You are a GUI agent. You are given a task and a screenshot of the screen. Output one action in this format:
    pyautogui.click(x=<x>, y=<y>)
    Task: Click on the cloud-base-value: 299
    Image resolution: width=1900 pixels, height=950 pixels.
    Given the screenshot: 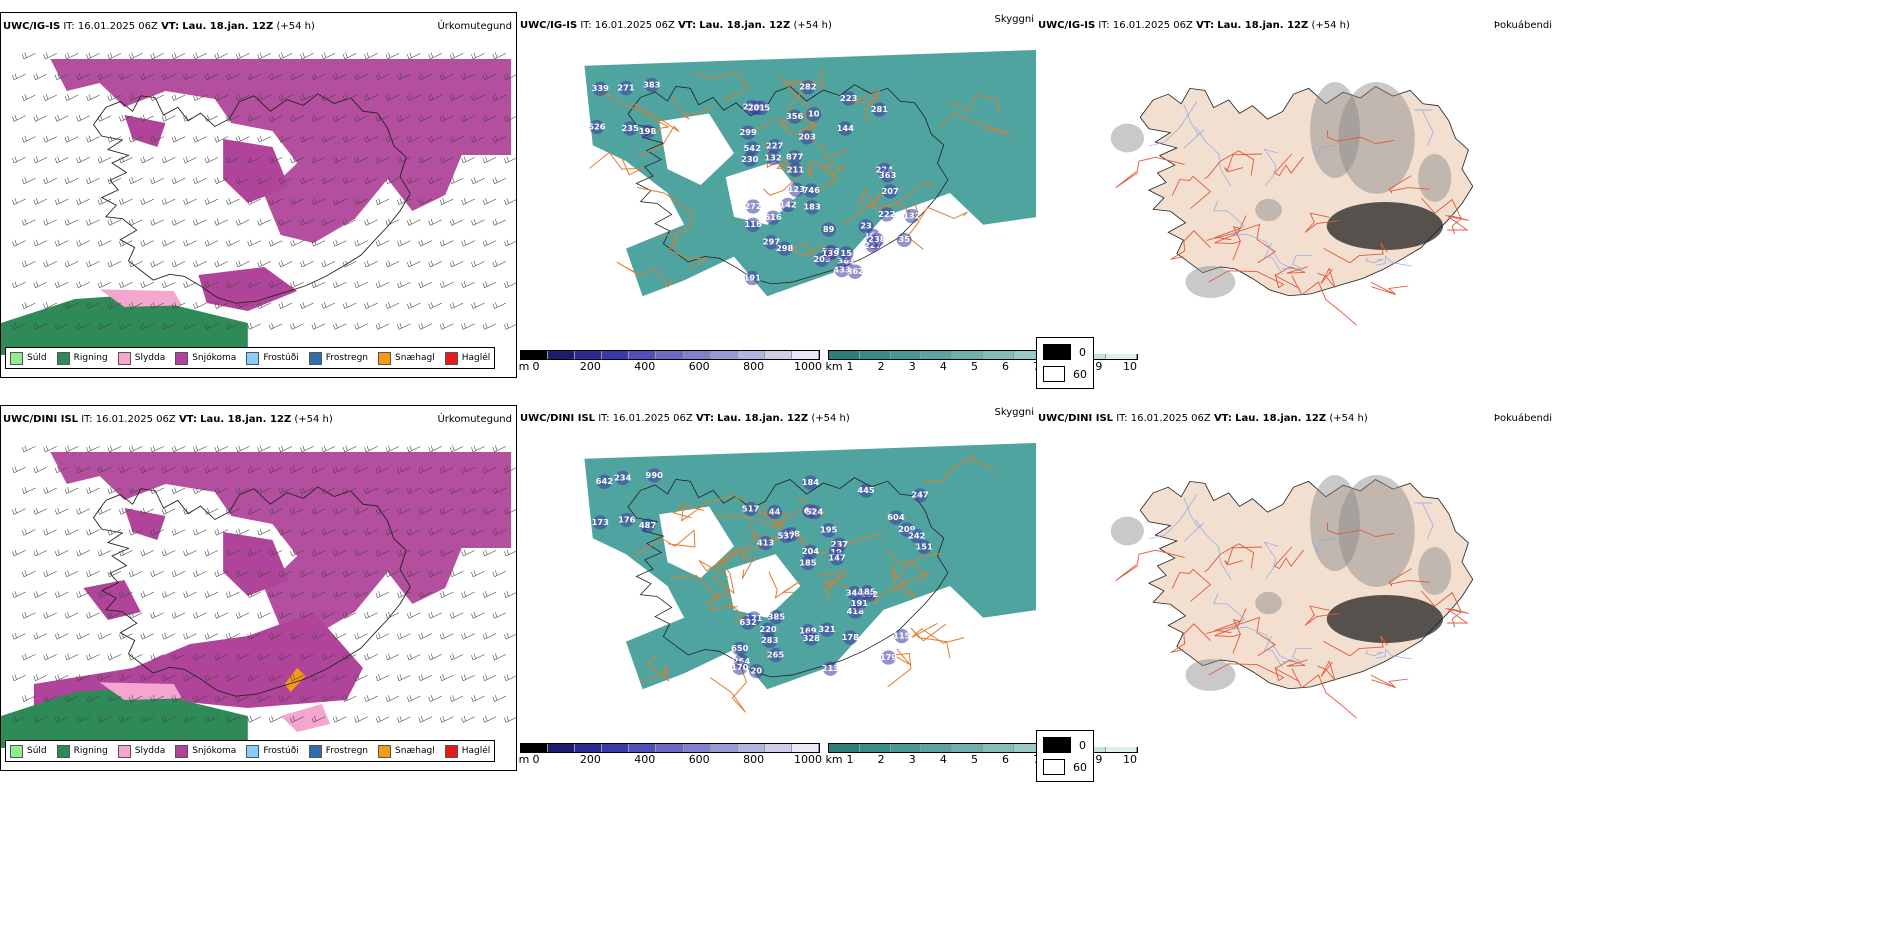 What is the action you would take?
    pyautogui.click(x=748, y=132)
    